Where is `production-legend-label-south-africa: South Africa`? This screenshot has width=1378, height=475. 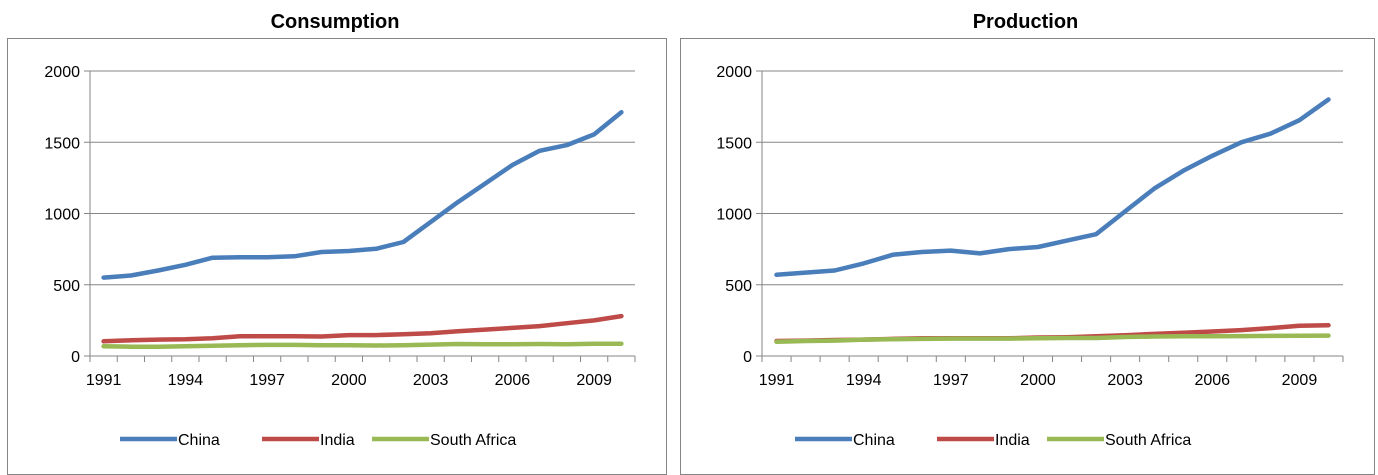 production-legend-label-south-africa: South Africa is located at coordinates (1148, 440).